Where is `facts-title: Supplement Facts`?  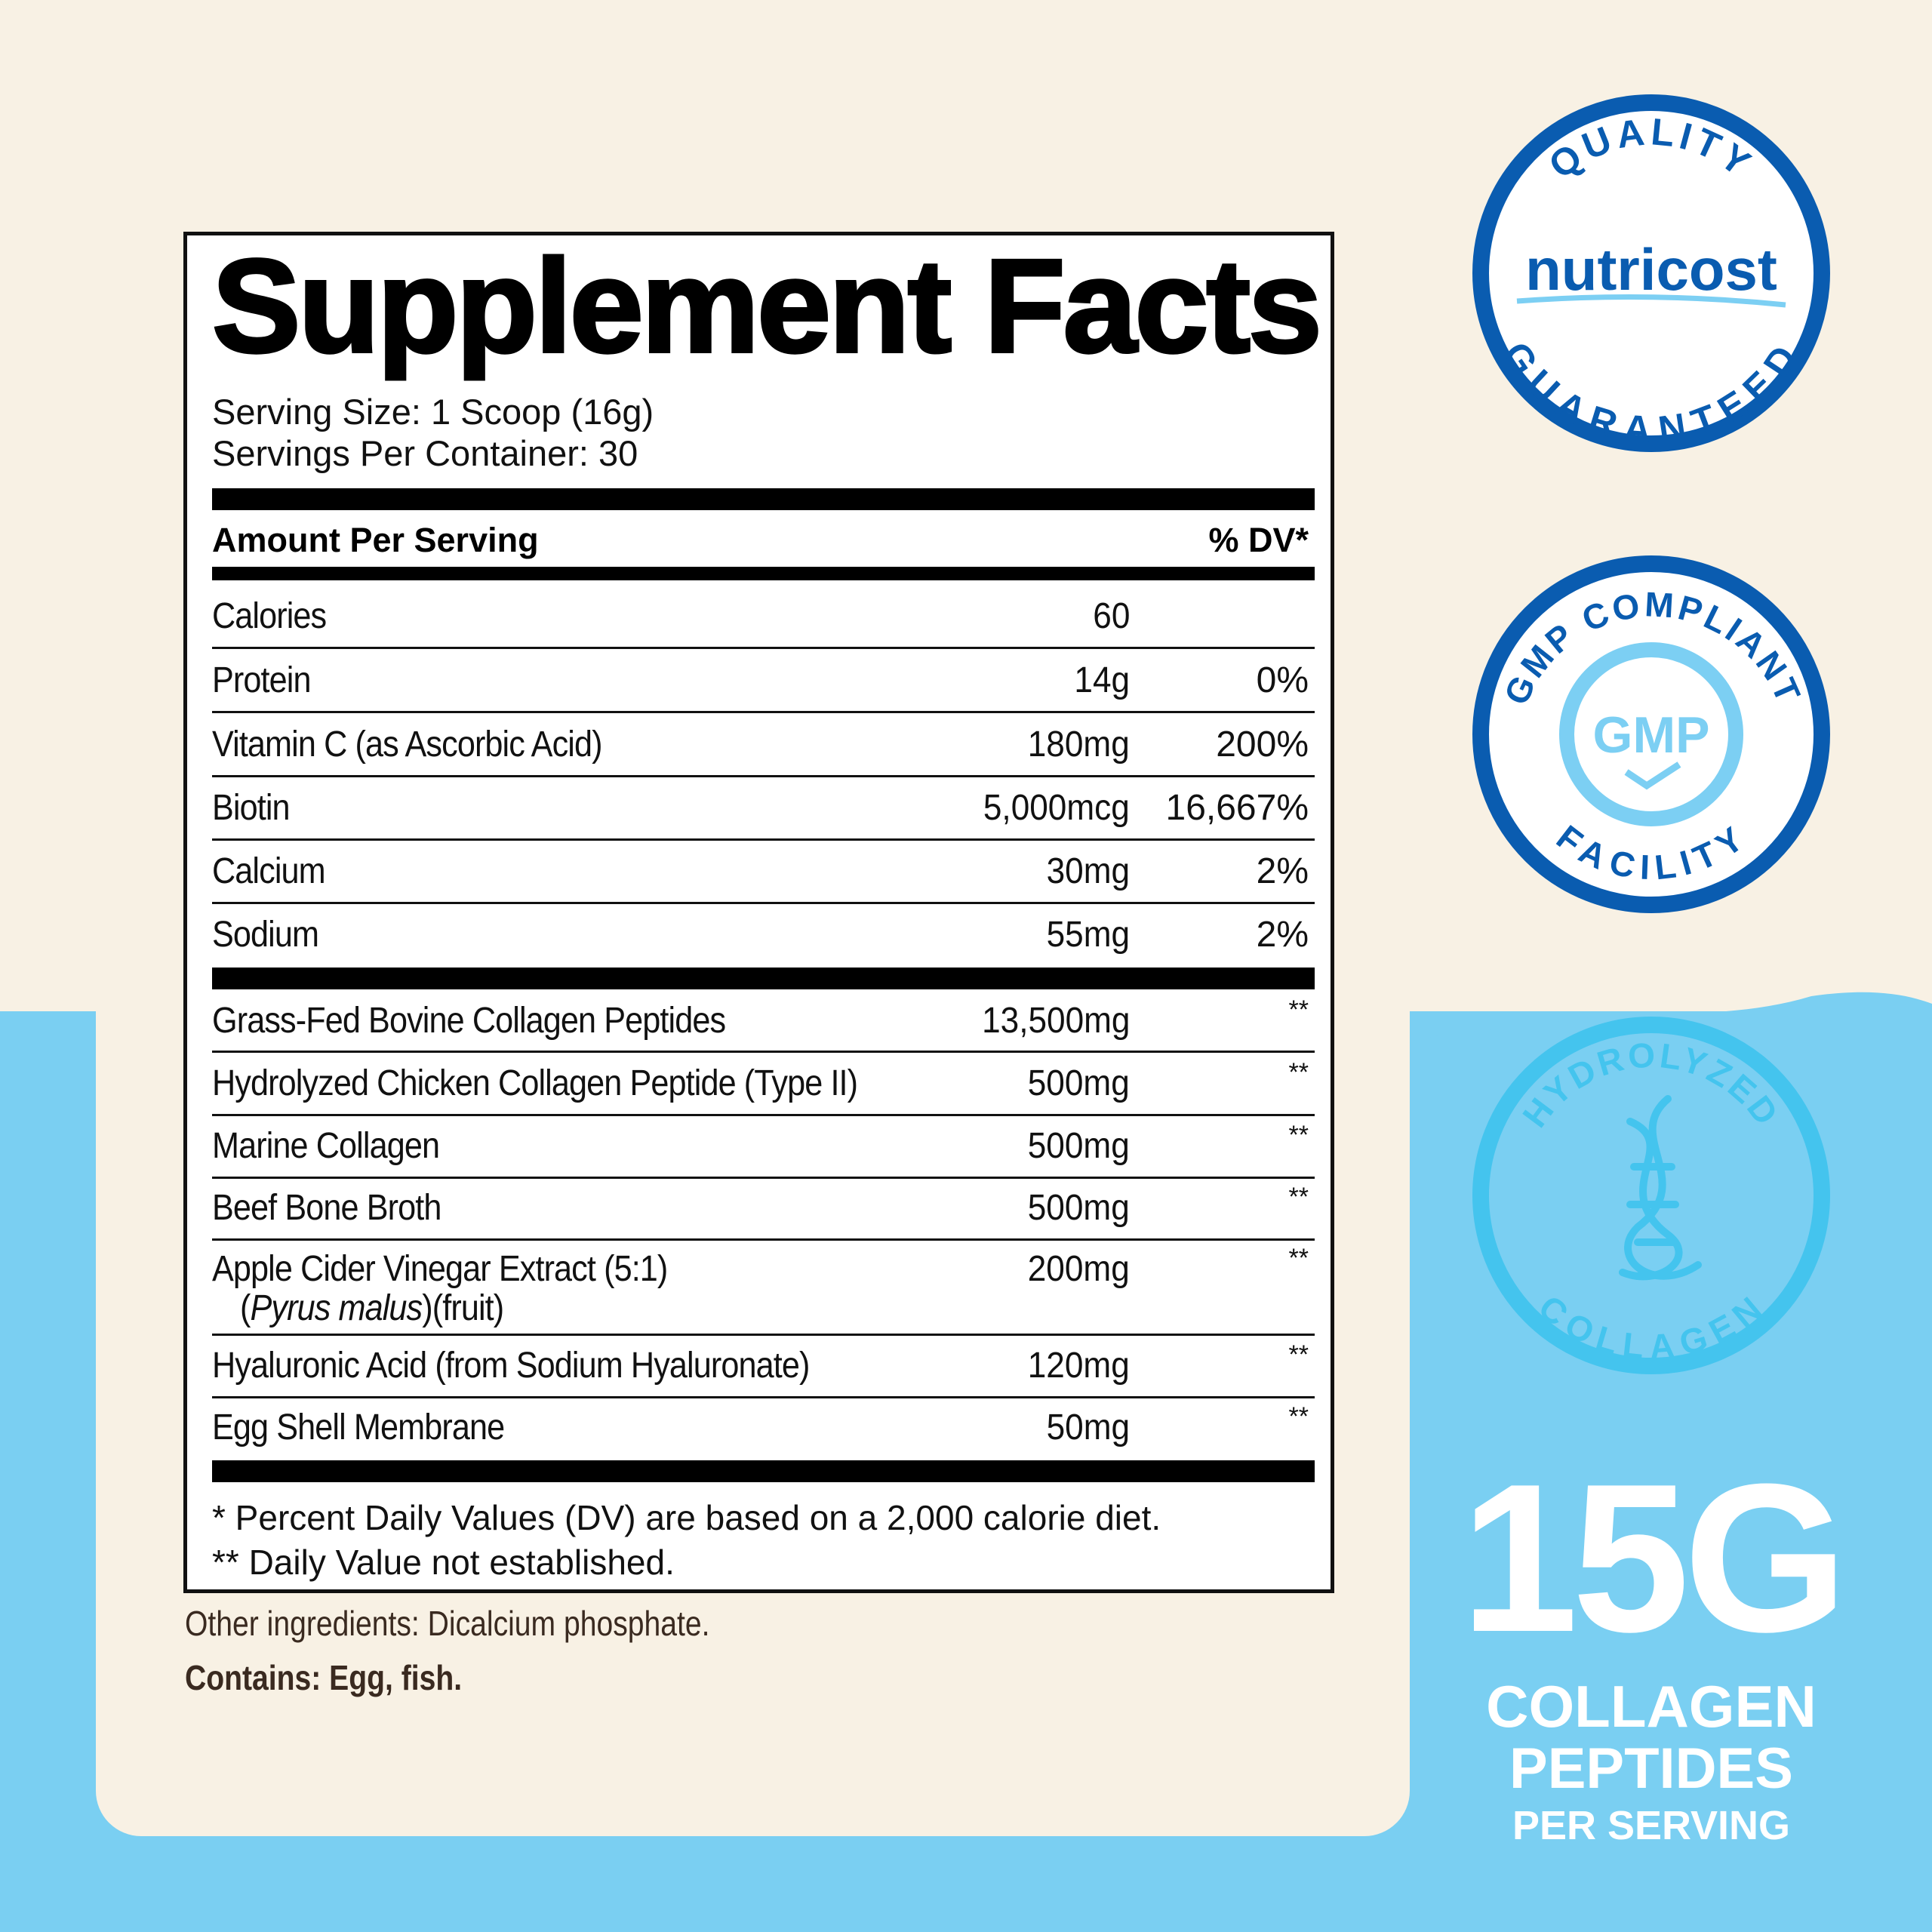 facts-title: Supplement Facts is located at coordinates (767, 306).